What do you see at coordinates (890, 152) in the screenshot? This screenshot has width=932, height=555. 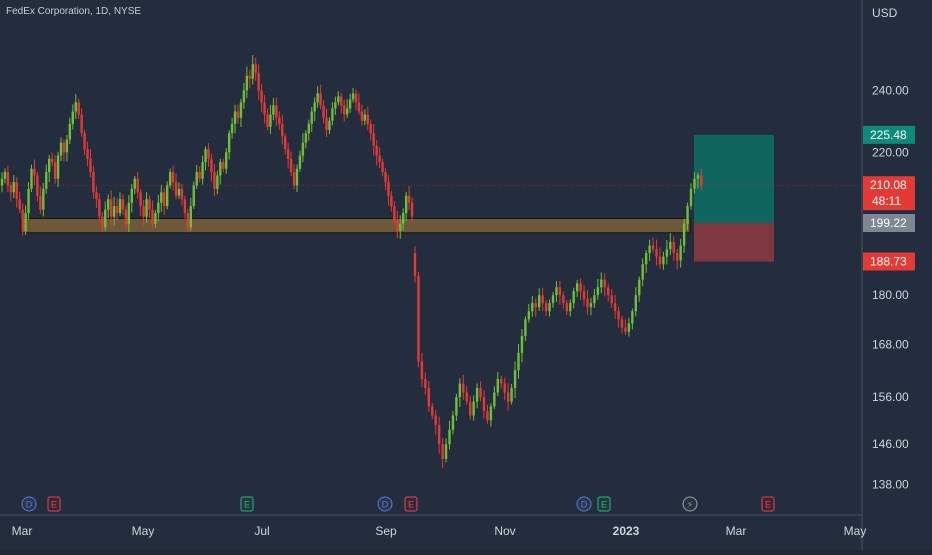 I see `price-tick-label: 220.00` at bounding box center [890, 152].